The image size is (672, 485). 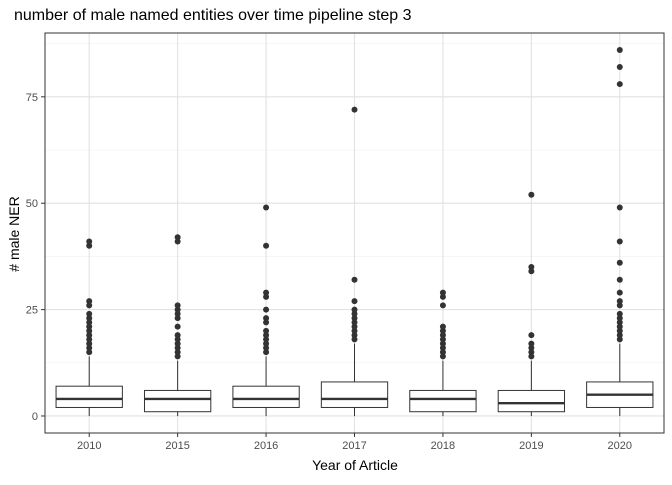 What do you see at coordinates (354, 446) in the screenshot?
I see `x-tick-label: 2017` at bounding box center [354, 446].